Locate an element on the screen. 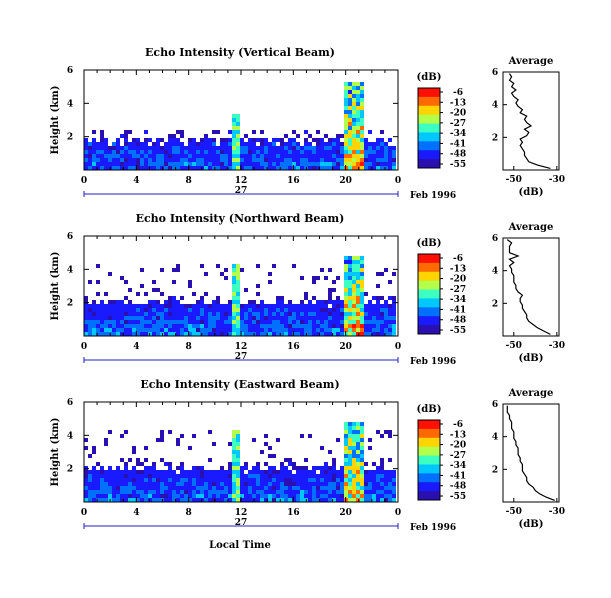  x-tick-label: 4 is located at coordinates (136, 513).